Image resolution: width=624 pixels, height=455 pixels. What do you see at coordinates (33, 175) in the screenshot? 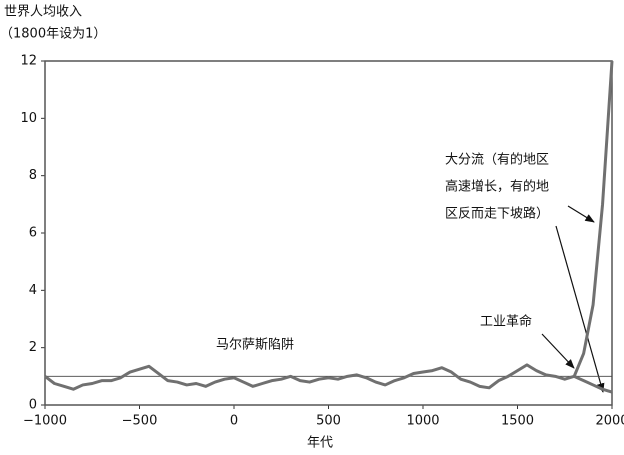
I see `y-tick-label: 8` at bounding box center [33, 175].